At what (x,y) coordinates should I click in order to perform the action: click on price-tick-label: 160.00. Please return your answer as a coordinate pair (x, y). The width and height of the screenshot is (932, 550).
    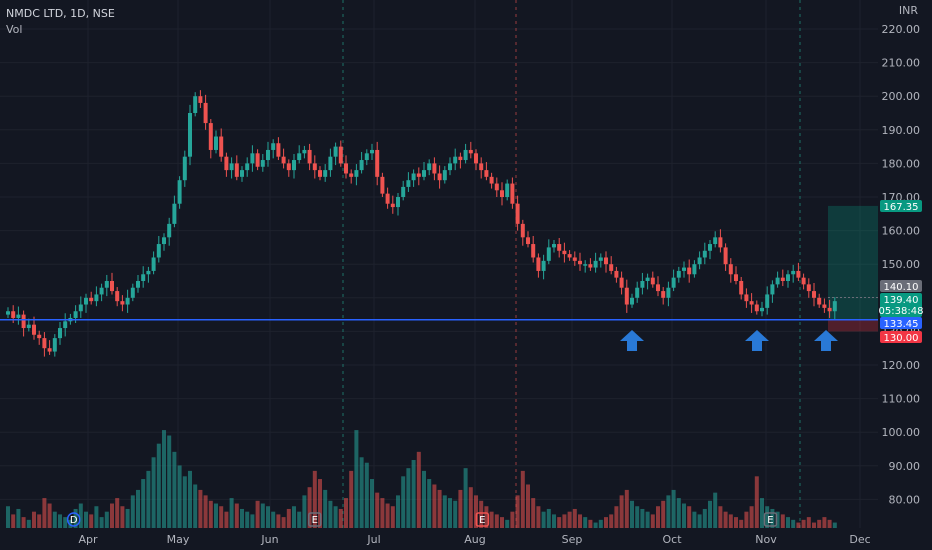
    Looking at the image, I should click on (901, 231).